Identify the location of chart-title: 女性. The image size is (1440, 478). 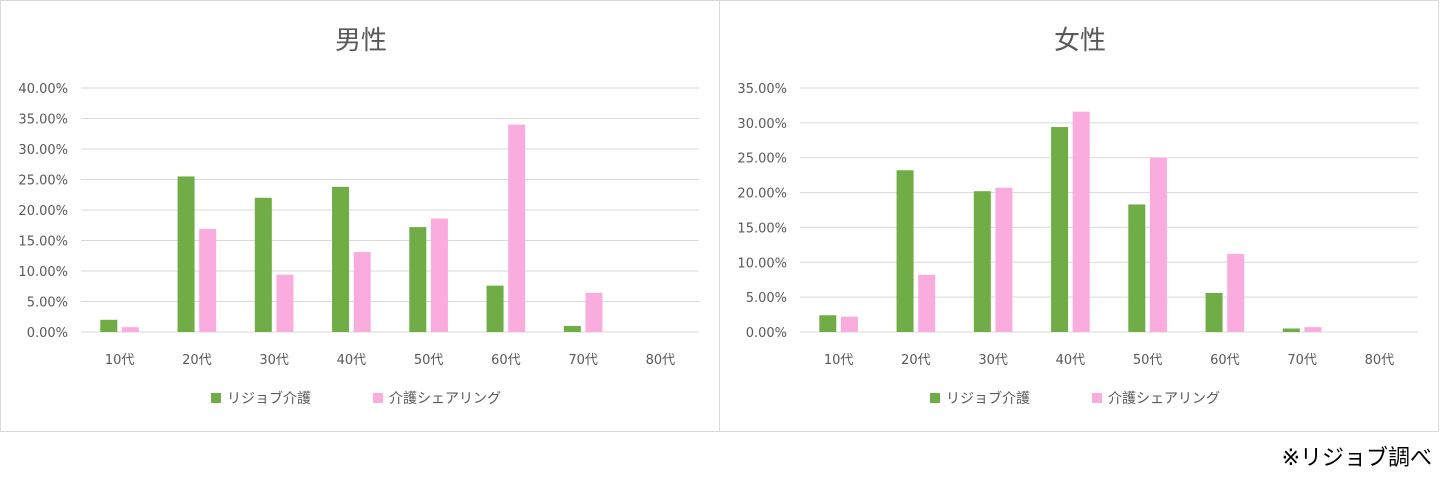
(1080, 41).